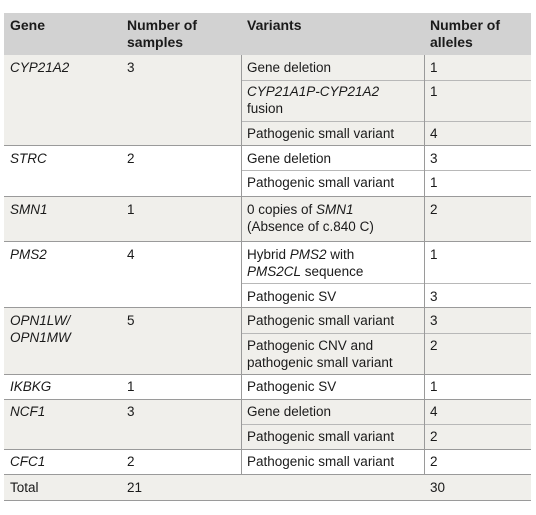 The width and height of the screenshot is (536, 515). Describe the element at coordinates (310, 345) in the screenshot. I see `variant-line1: Pathogenic CNV and` at that location.